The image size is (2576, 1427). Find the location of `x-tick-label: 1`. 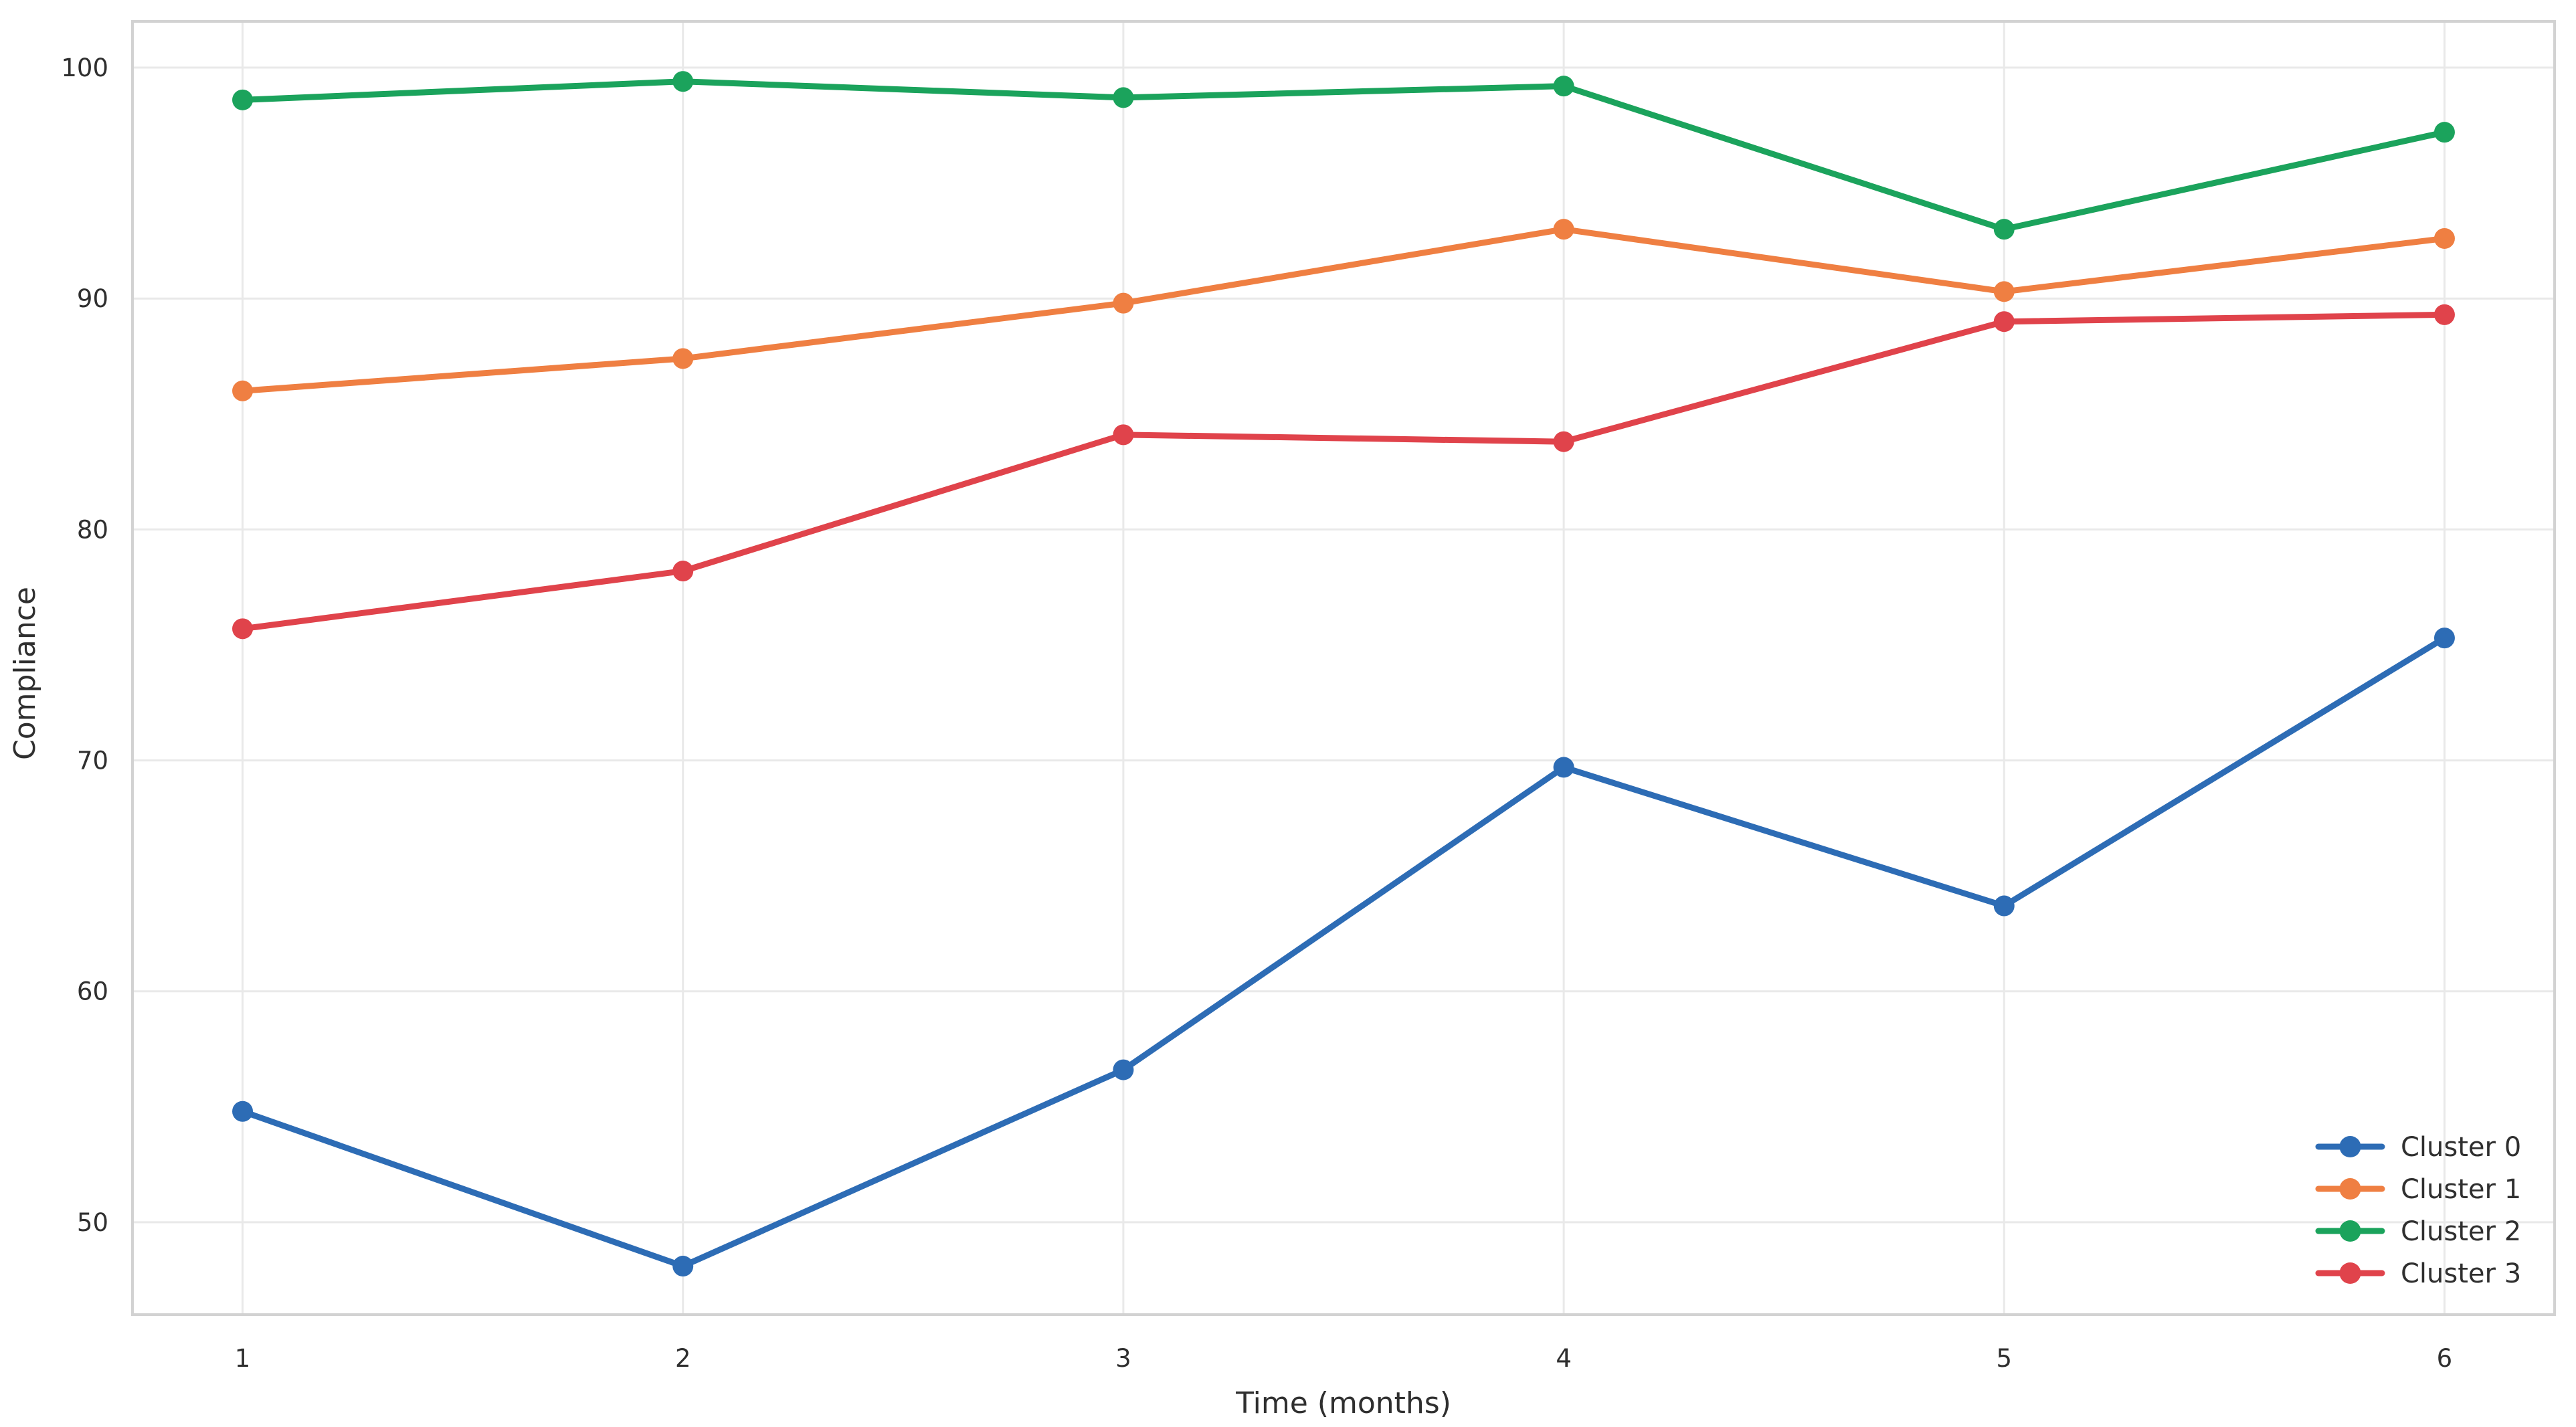

x-tick-label: 1 is located at coordinates (243, 1358).